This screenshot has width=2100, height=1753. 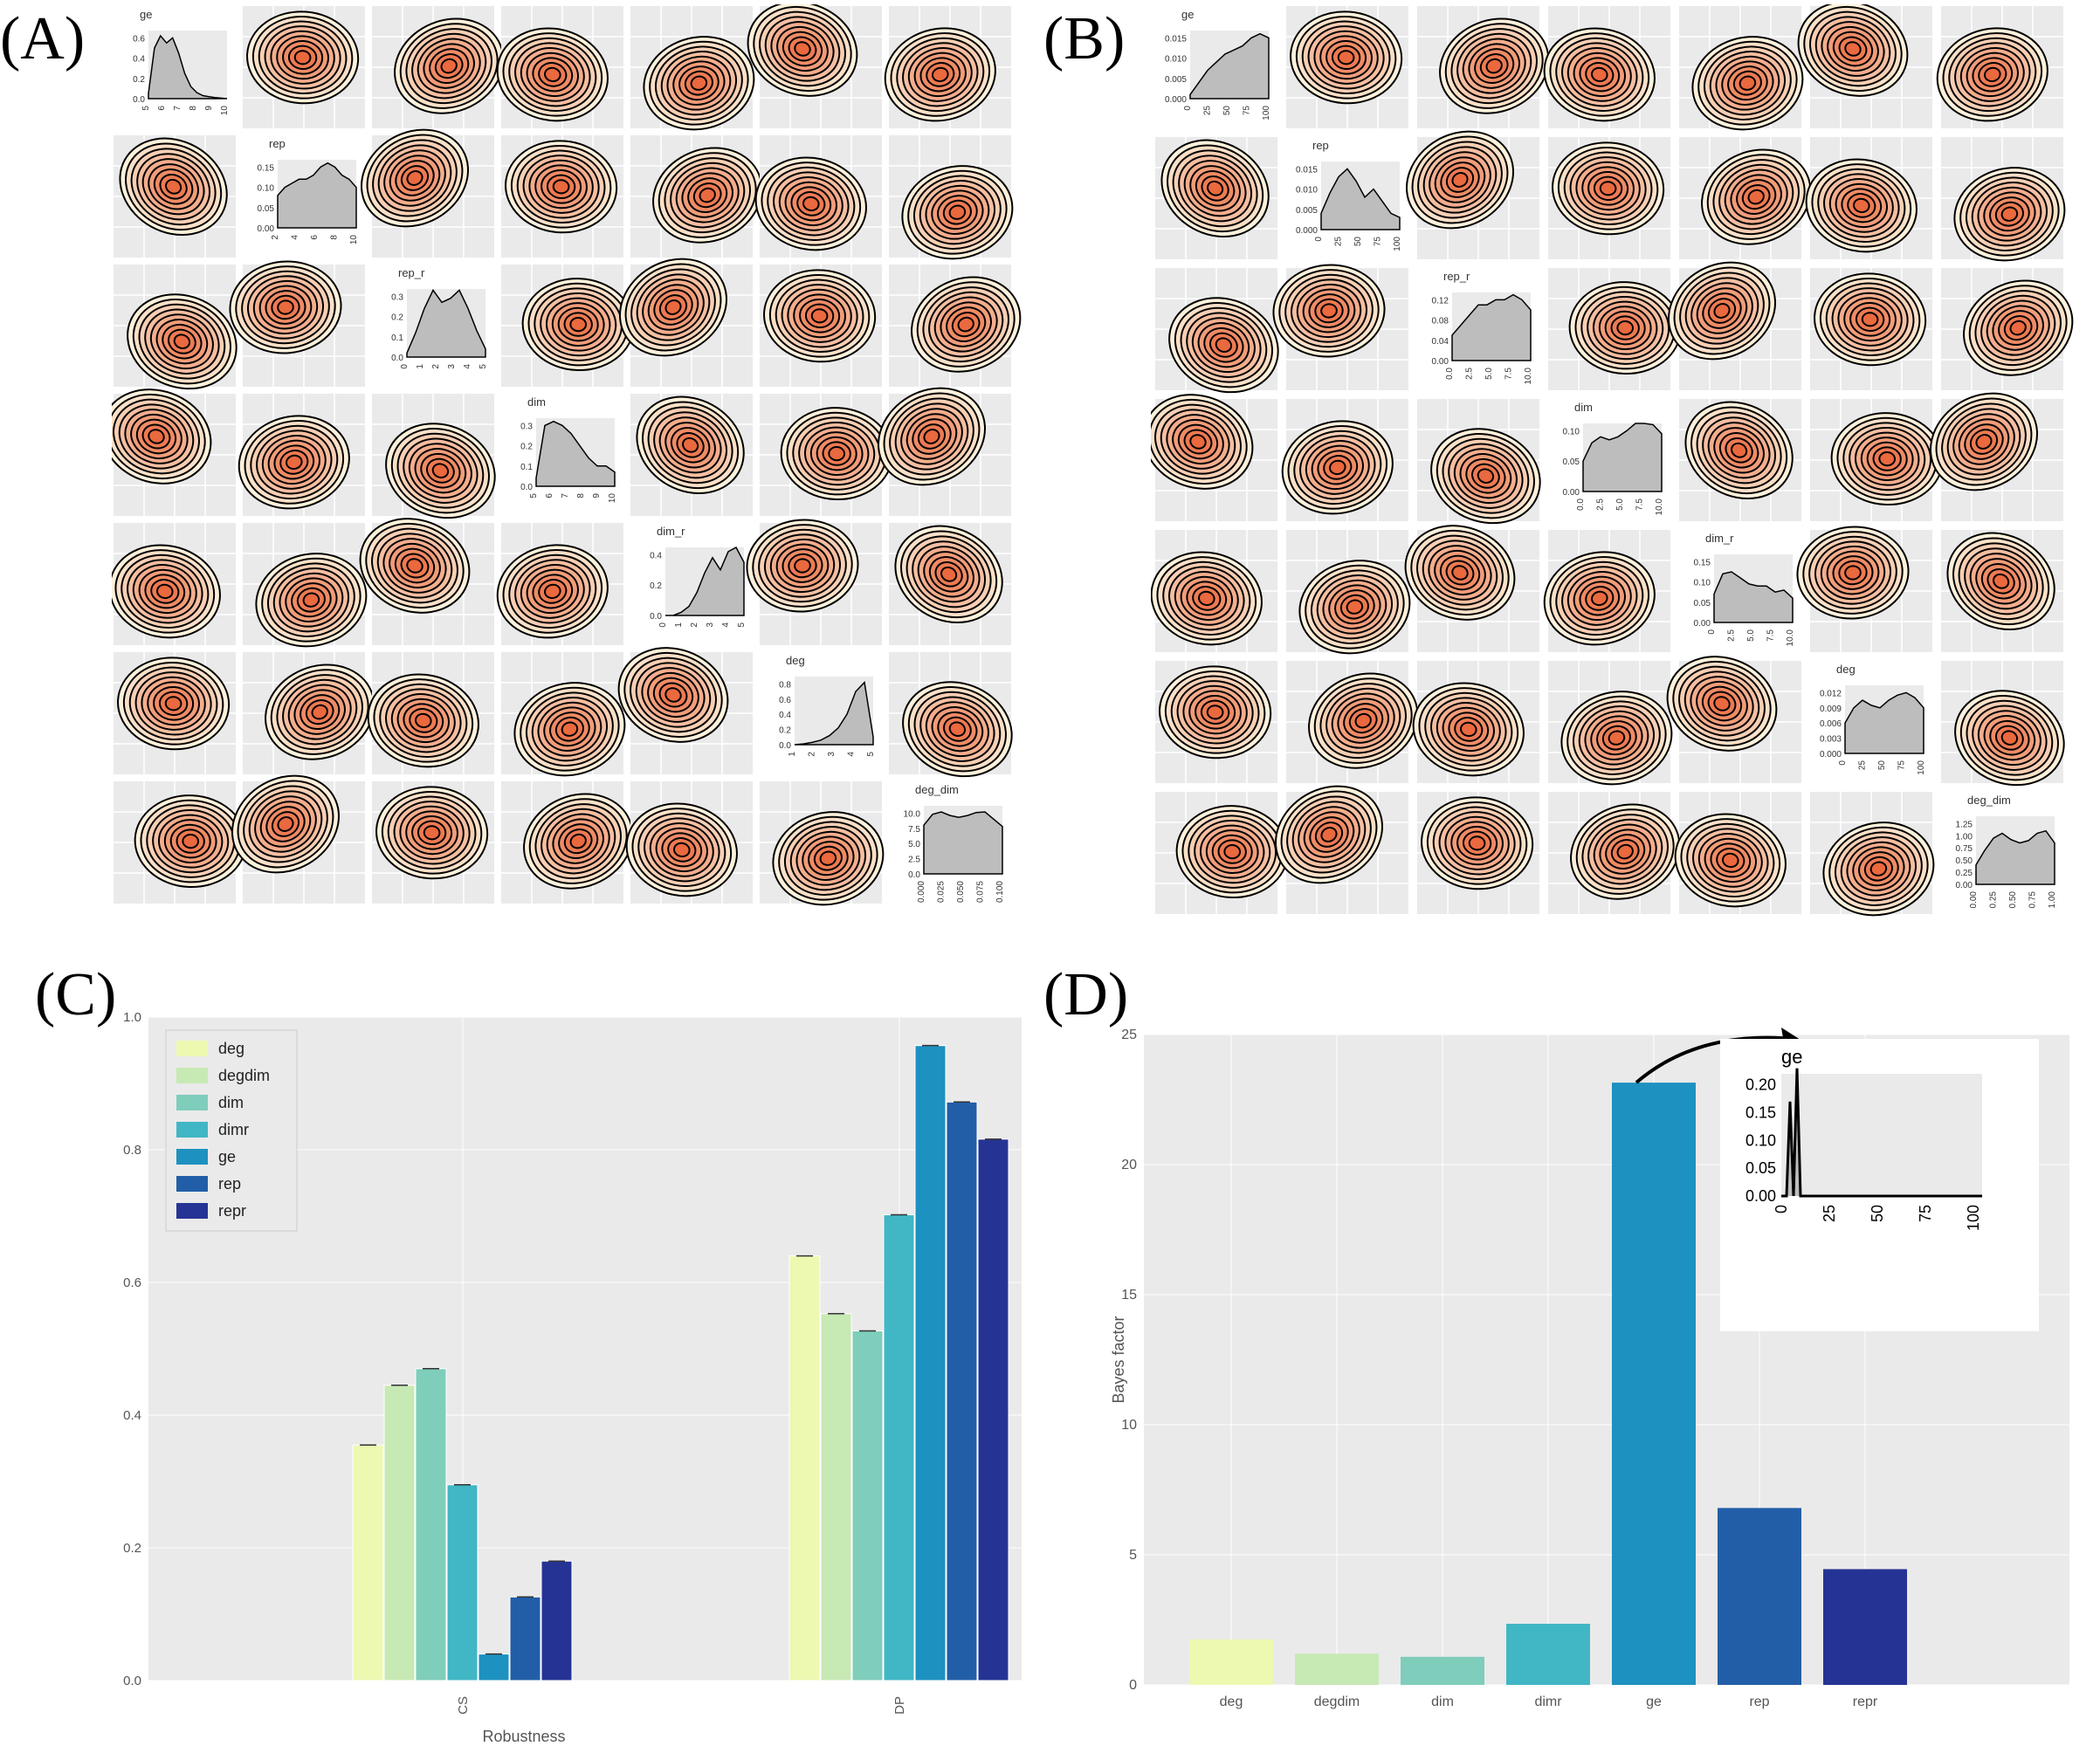 I want to click on matrix-cell-deg-deg: deg 0.8 0.6 0.4 0.2 0.01 2 3 4 5, so click(x=827, y=705).